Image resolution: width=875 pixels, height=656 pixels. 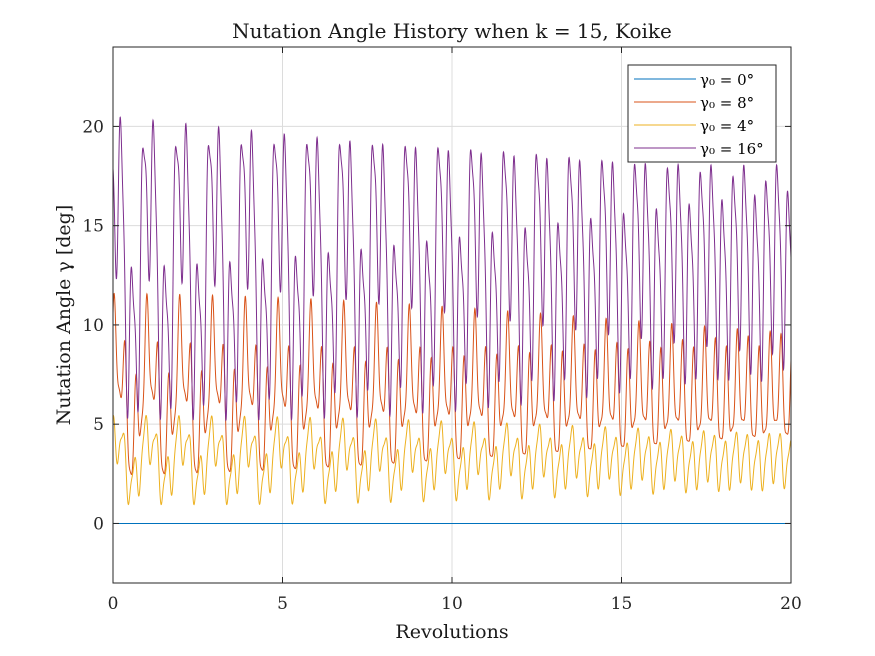 I want to click on y-tick-label: 5, so click(x=98, y=425).